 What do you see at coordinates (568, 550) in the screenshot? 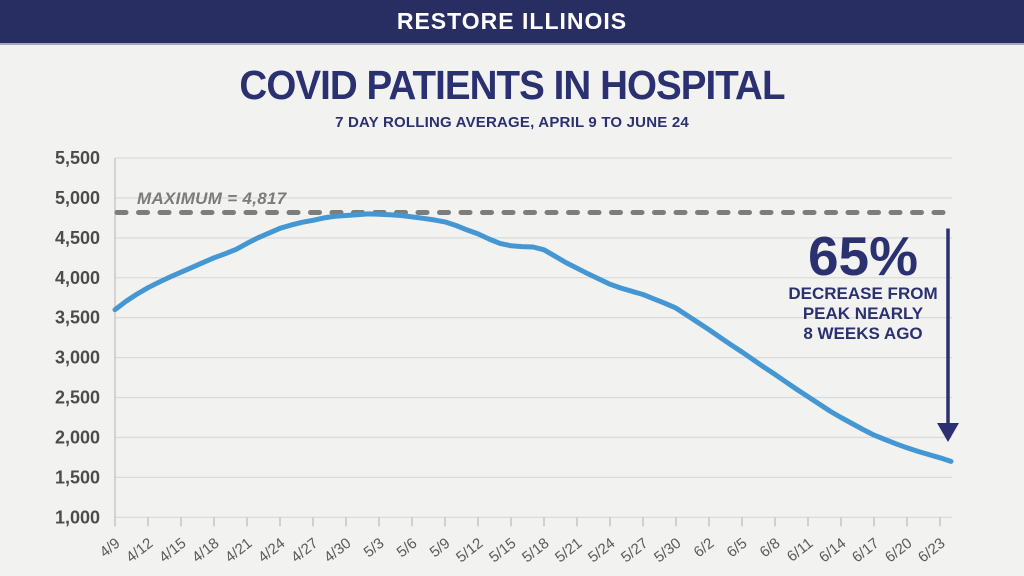
I see `x-tick-label: 5/21` at bounding box center [568, 550].